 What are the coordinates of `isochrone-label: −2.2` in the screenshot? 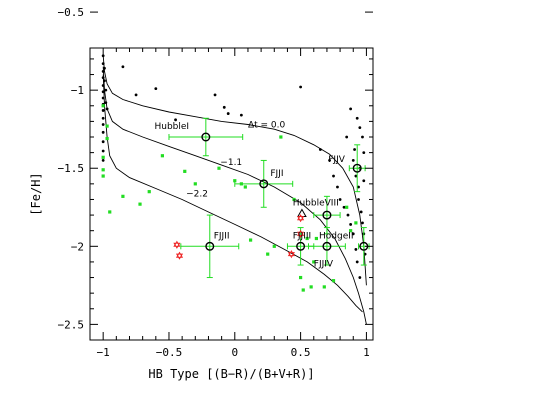 It's located at (197, 194).